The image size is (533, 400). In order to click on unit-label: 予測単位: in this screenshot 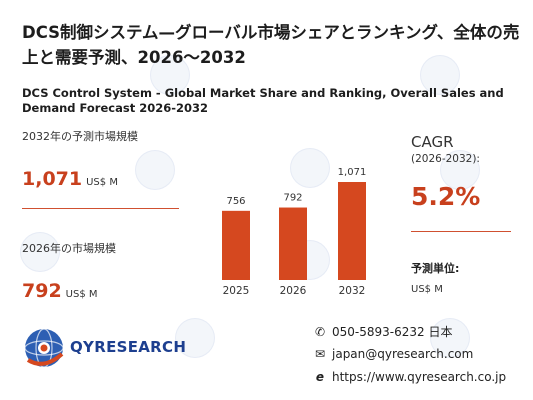, I will do `click(435, 268)`.